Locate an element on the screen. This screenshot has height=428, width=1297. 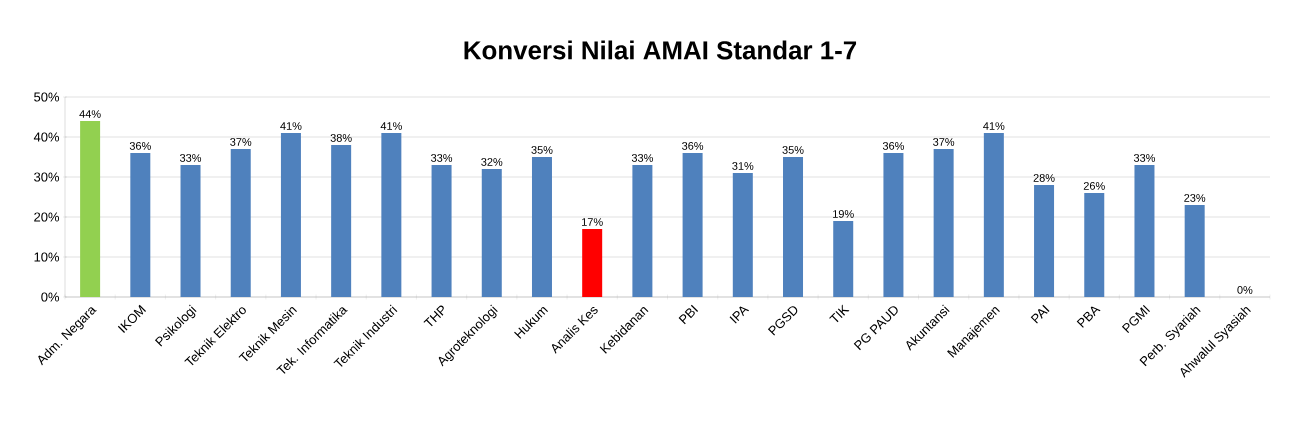
data-label: 17% is located at coordinates (592, 222).